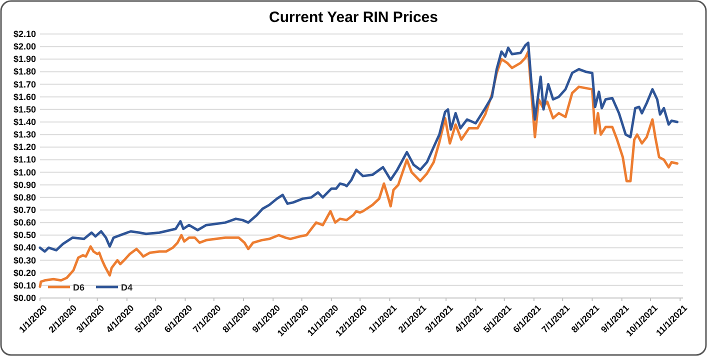 This screenshot has height=356, width=707. I want to click on y-tick-label: $1.00, so click(24, 172).